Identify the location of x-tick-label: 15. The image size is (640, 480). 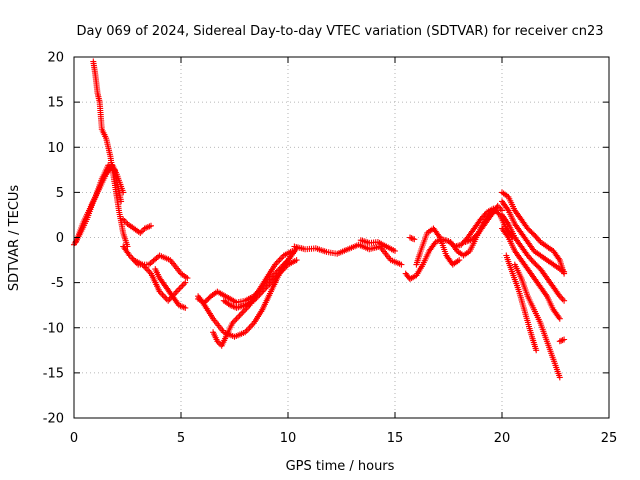
(395, 438).